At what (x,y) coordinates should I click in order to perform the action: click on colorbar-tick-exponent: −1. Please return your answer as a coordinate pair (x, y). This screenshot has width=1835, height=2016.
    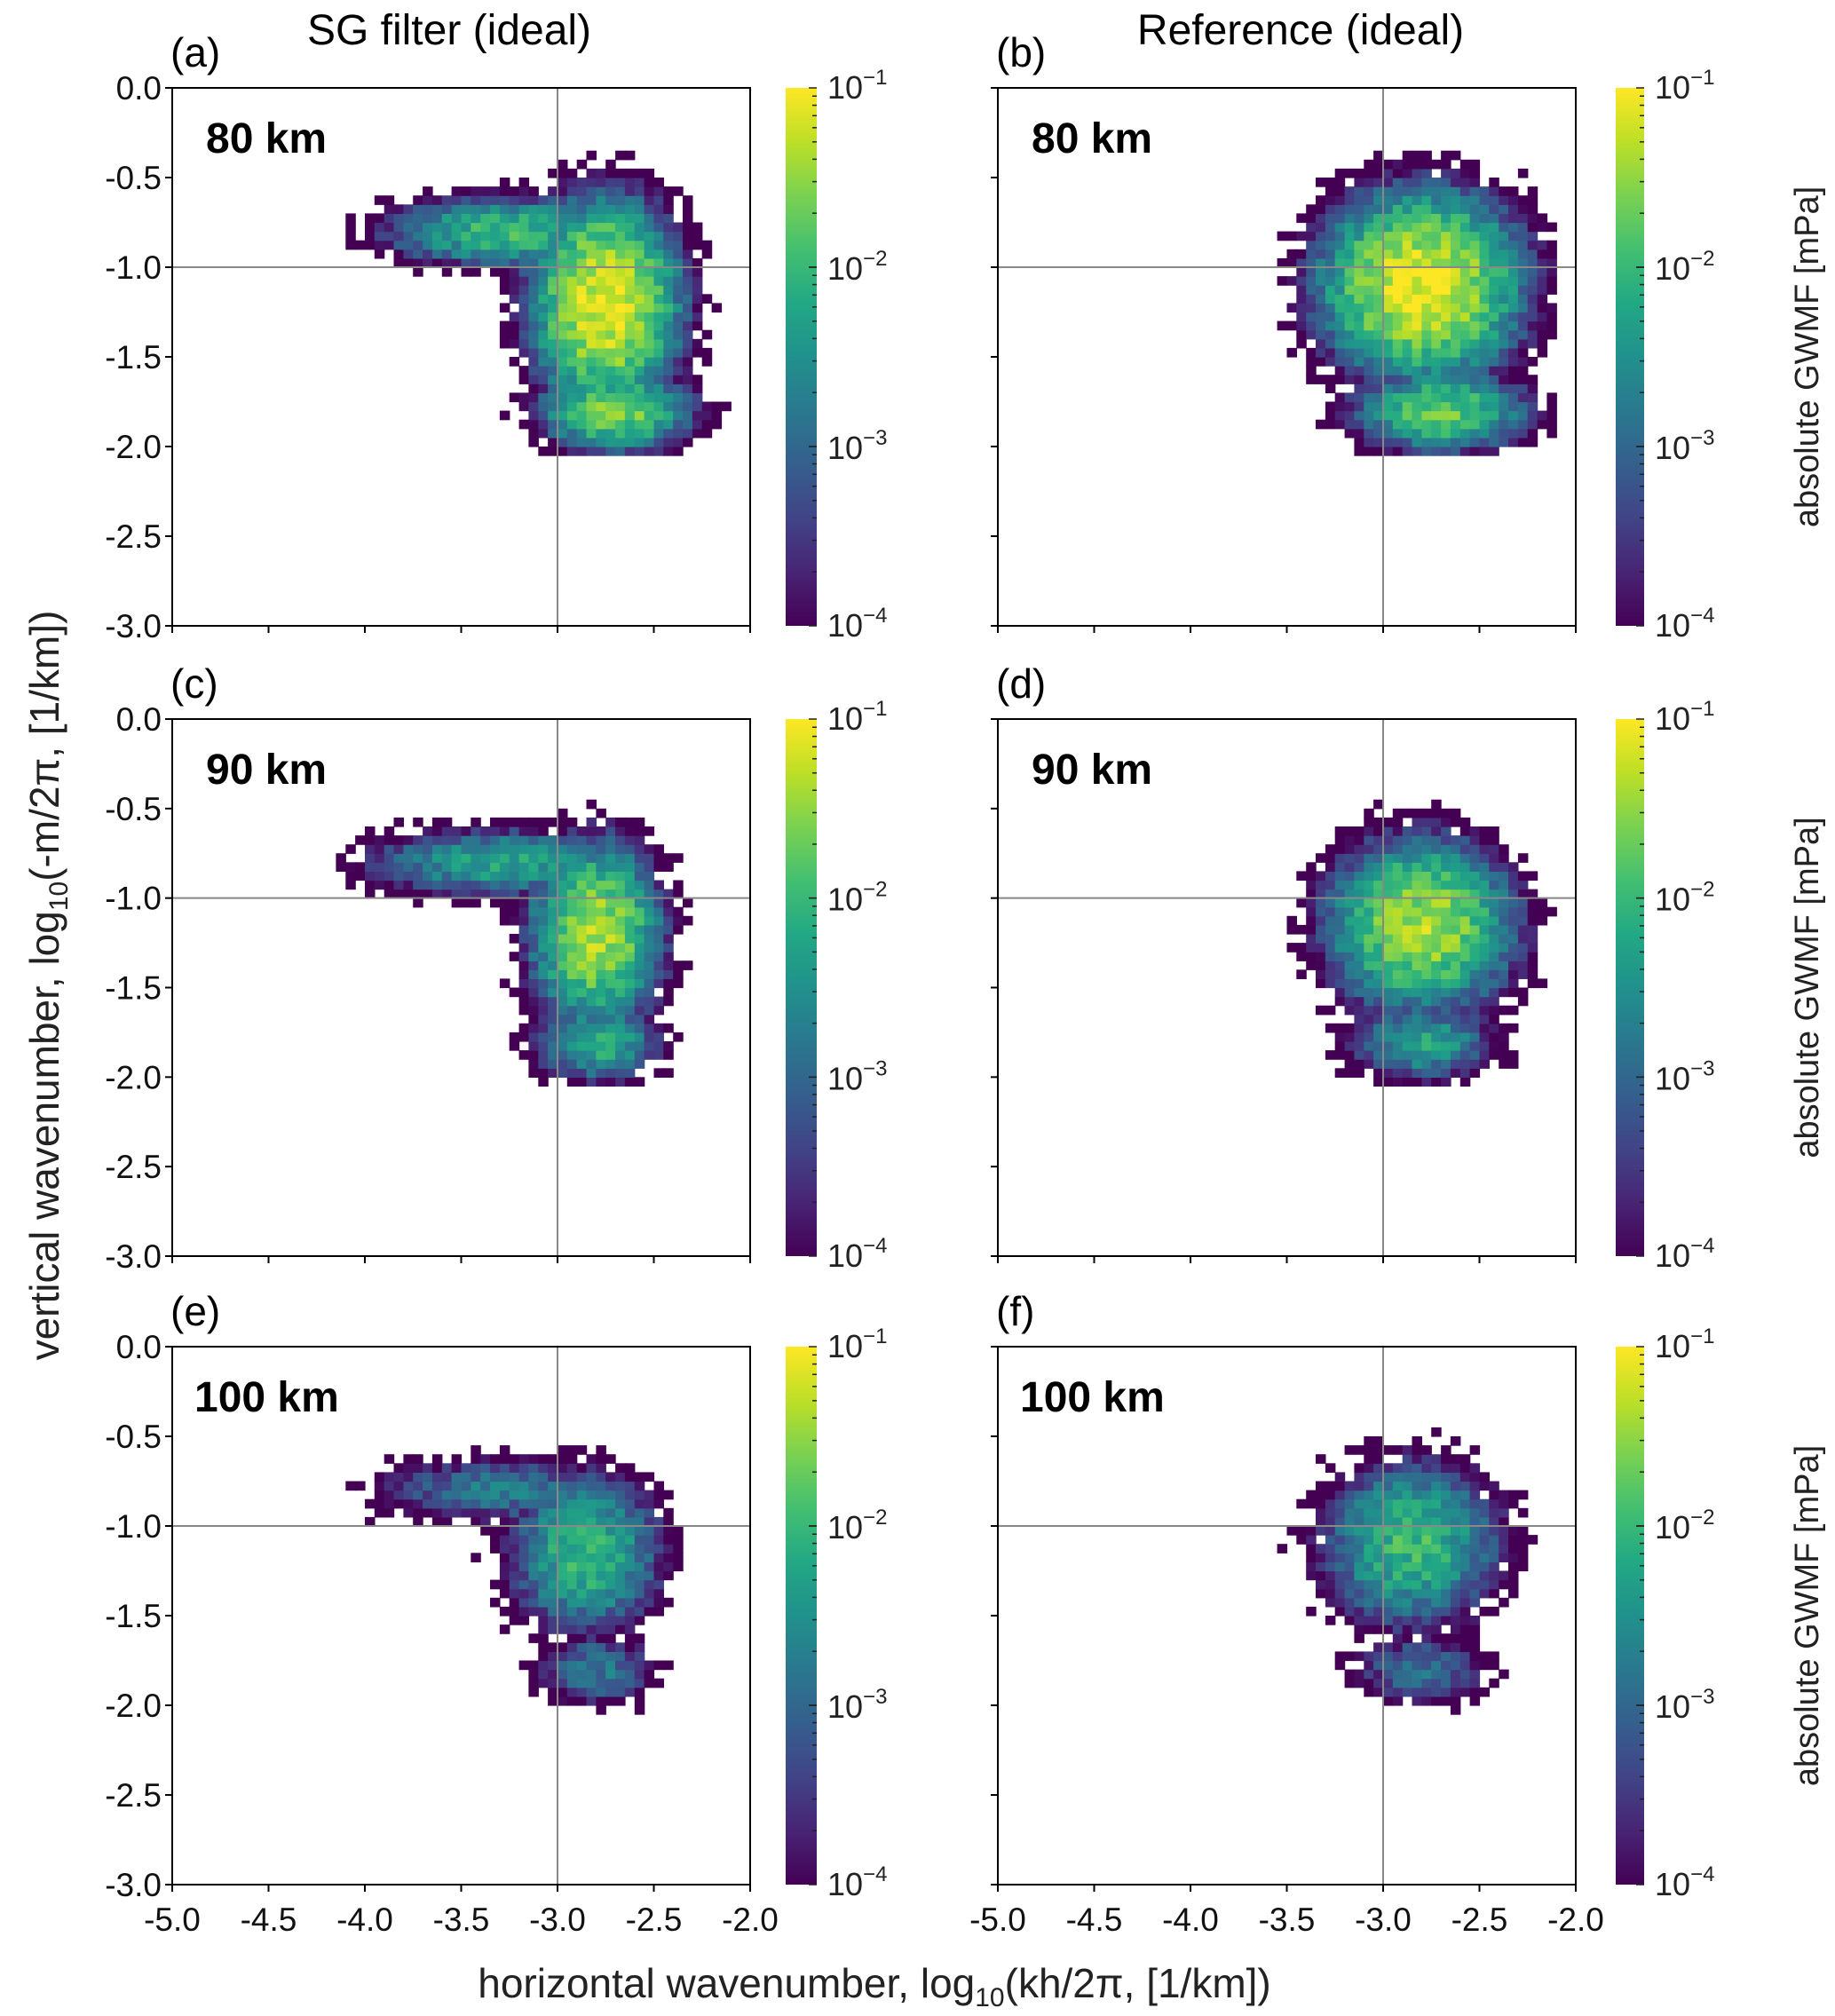
    Looking at the image, I should click on (875, 709).